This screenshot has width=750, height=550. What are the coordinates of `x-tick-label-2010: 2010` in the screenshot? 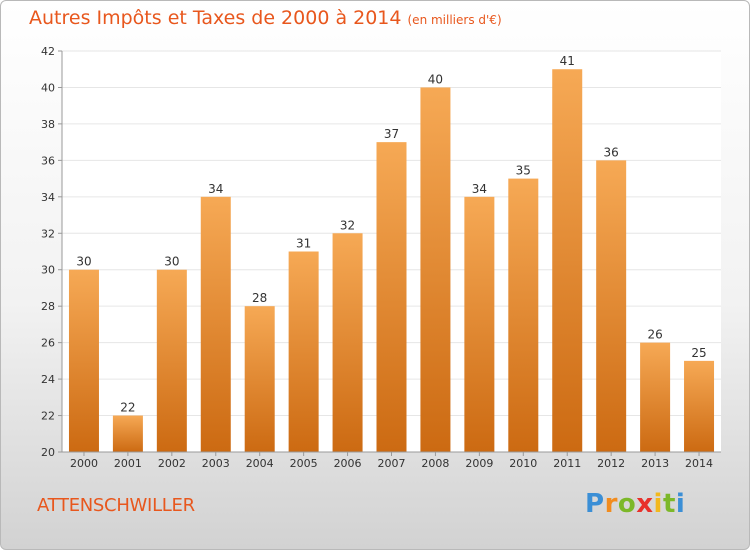 It's located at (523, 463).